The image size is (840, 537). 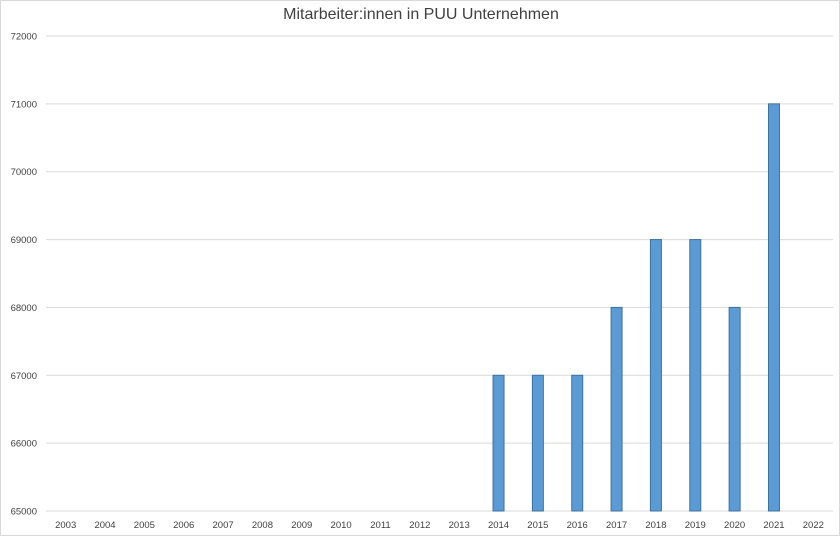 What do you see at coordinates (813, 525) in the screenshot?
I see `x-tick-label: 2022` at bounding box center [813, 525].